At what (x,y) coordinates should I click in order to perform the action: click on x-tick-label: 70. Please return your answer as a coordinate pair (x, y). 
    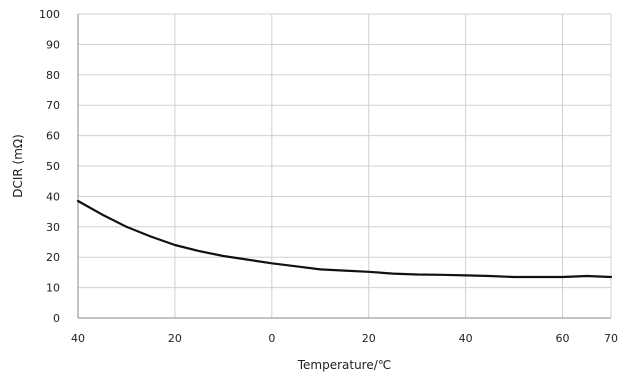
    Looking at the image, I should click on (611, 338).